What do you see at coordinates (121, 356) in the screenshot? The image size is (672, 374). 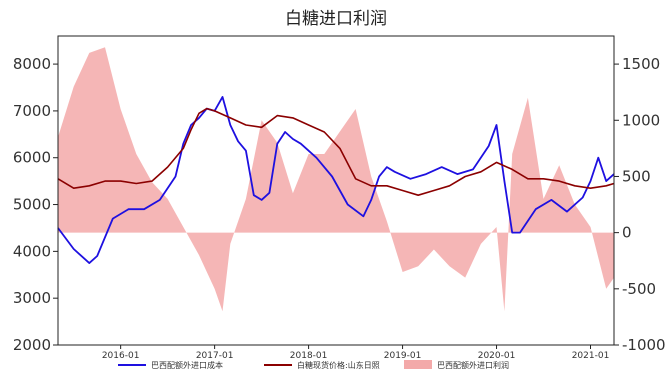 I see `x-tick-label-0: 2016-01` at bounding box center [121, 356].